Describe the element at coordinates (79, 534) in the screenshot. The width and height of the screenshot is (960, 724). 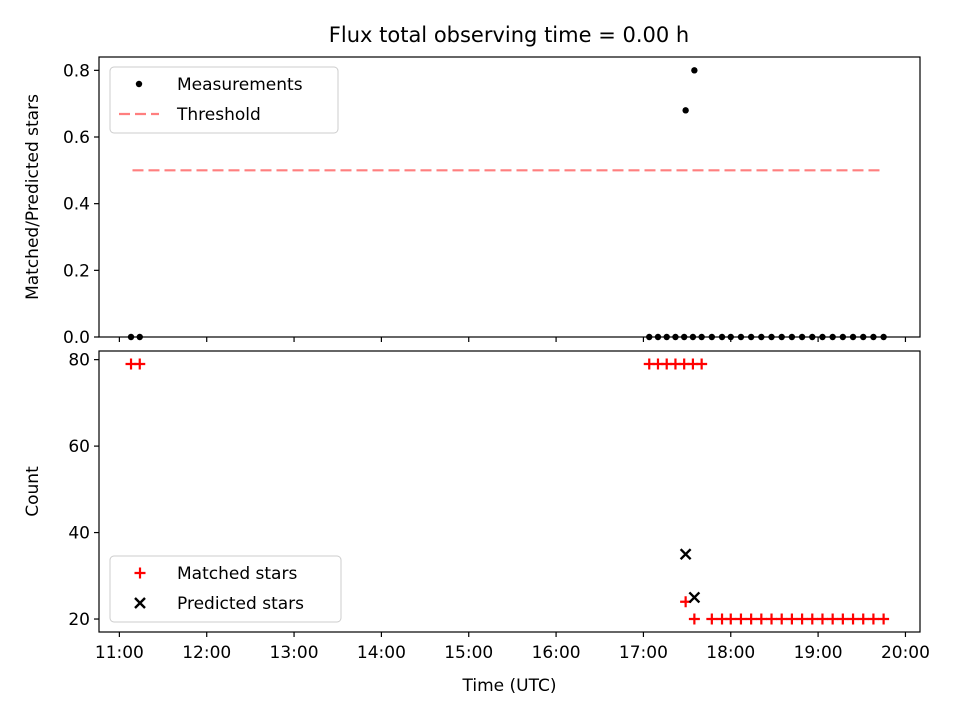
I see `bottom-y-tick-label: 40` at that location.